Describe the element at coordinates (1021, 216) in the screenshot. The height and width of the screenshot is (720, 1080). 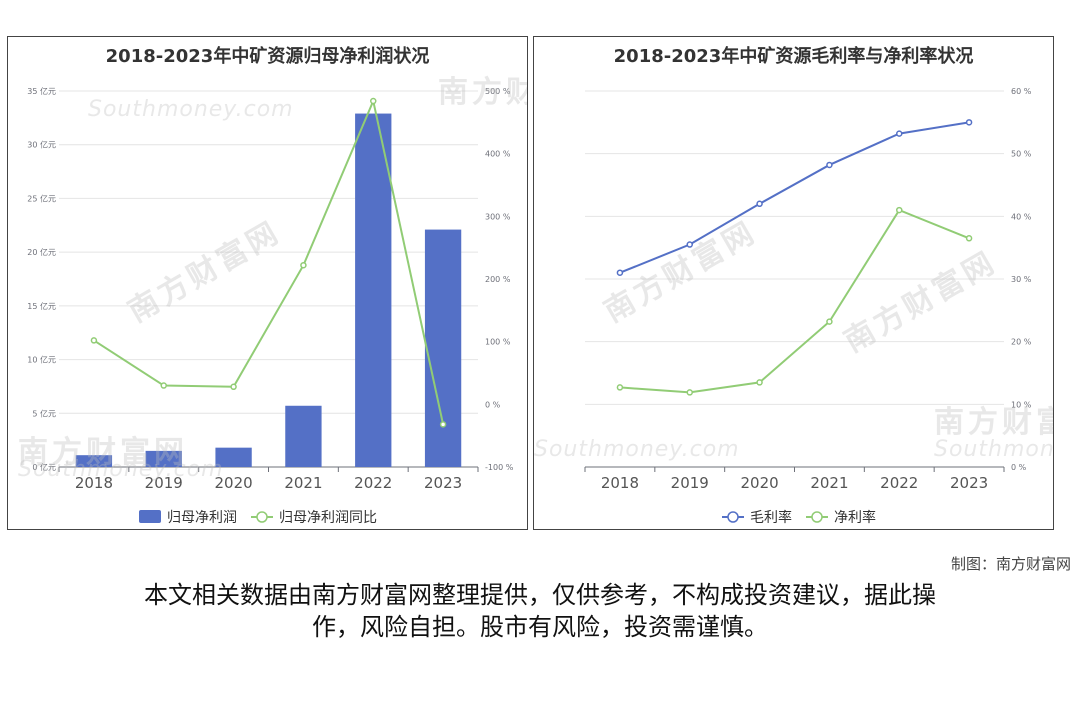
I see `y-right-tick-label: 40 %` at that location.